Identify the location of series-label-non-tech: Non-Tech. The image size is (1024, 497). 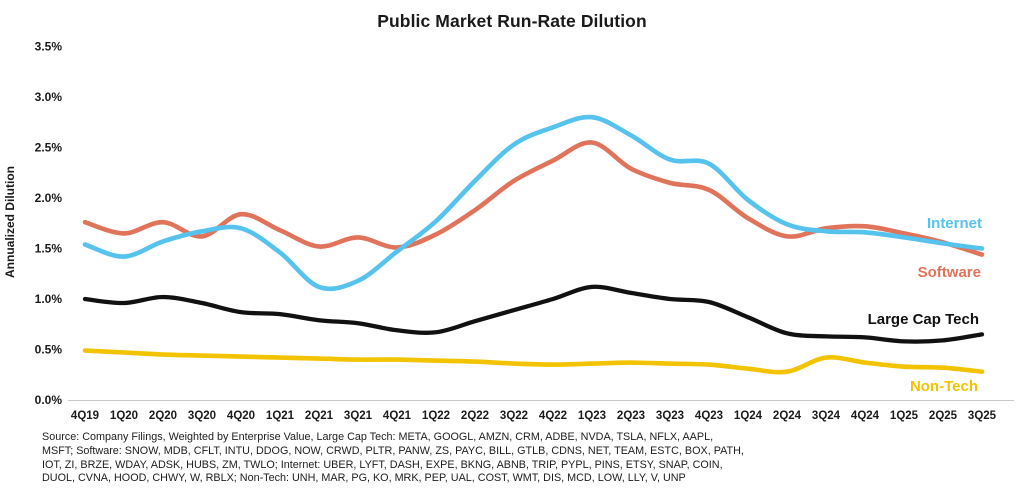
(944, 386).